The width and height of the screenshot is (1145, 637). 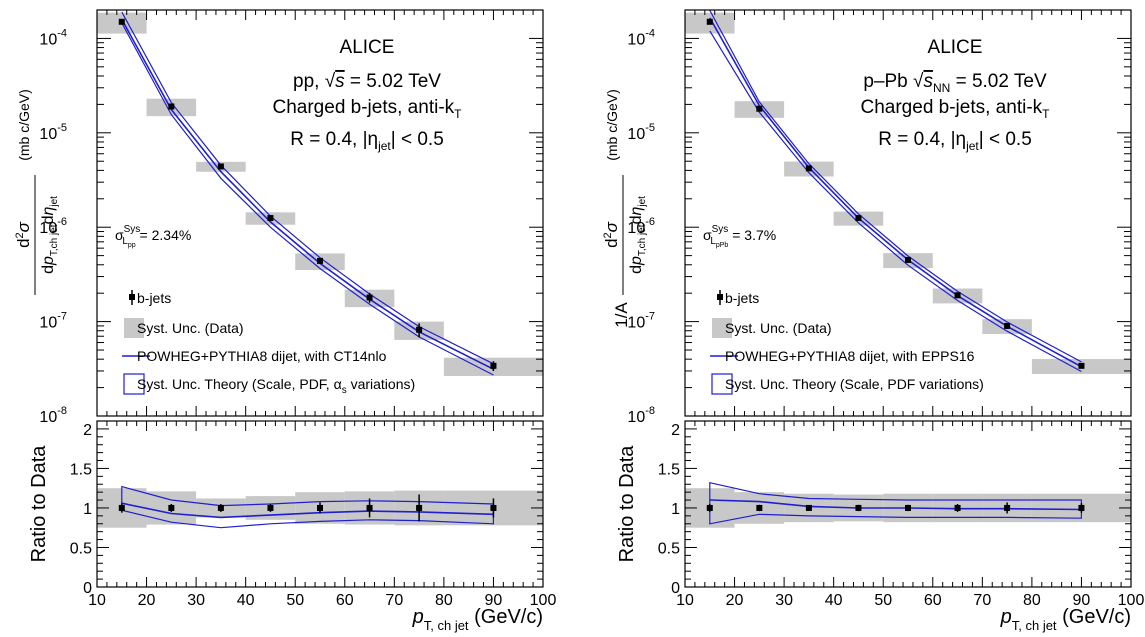 What do you see at coordinates (39, 504) in the screenshot?
I see `ratio-axis-label: Ratio to Data` at bounding box center [39, 504].